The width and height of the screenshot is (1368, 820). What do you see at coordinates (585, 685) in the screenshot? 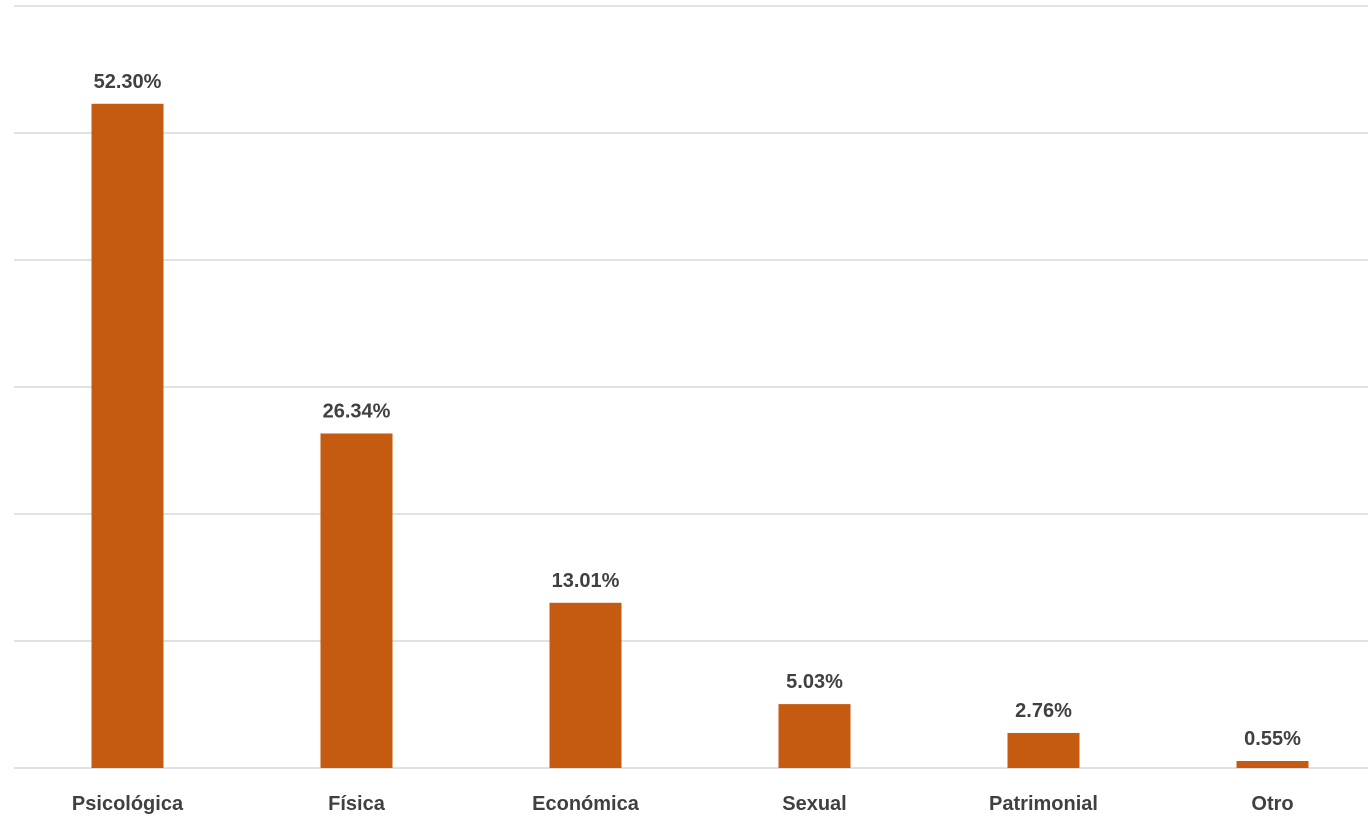
I see `bar-económica` at bounding box center [585, 685].